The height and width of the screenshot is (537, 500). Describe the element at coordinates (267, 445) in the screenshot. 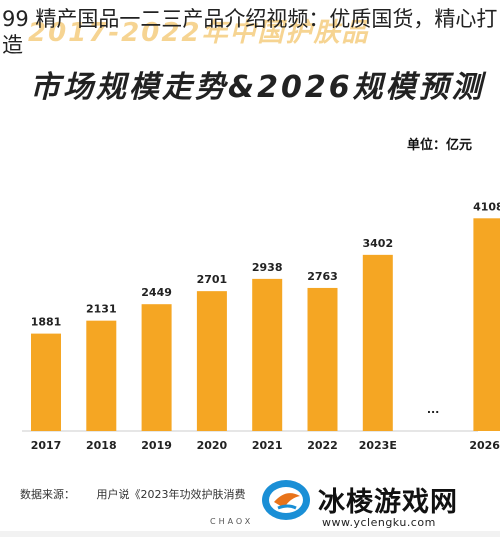

I see `category-label-2021: 2021` at that location.